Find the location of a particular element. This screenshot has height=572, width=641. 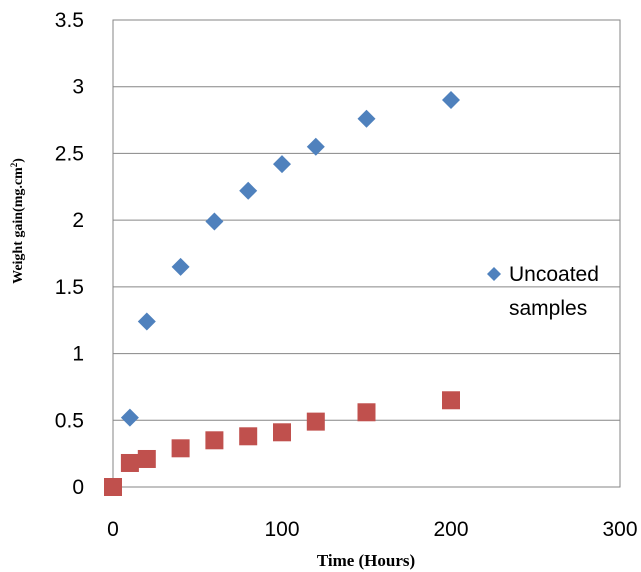

y-tick-label: 3.5 is located at coordinates (69, 20).